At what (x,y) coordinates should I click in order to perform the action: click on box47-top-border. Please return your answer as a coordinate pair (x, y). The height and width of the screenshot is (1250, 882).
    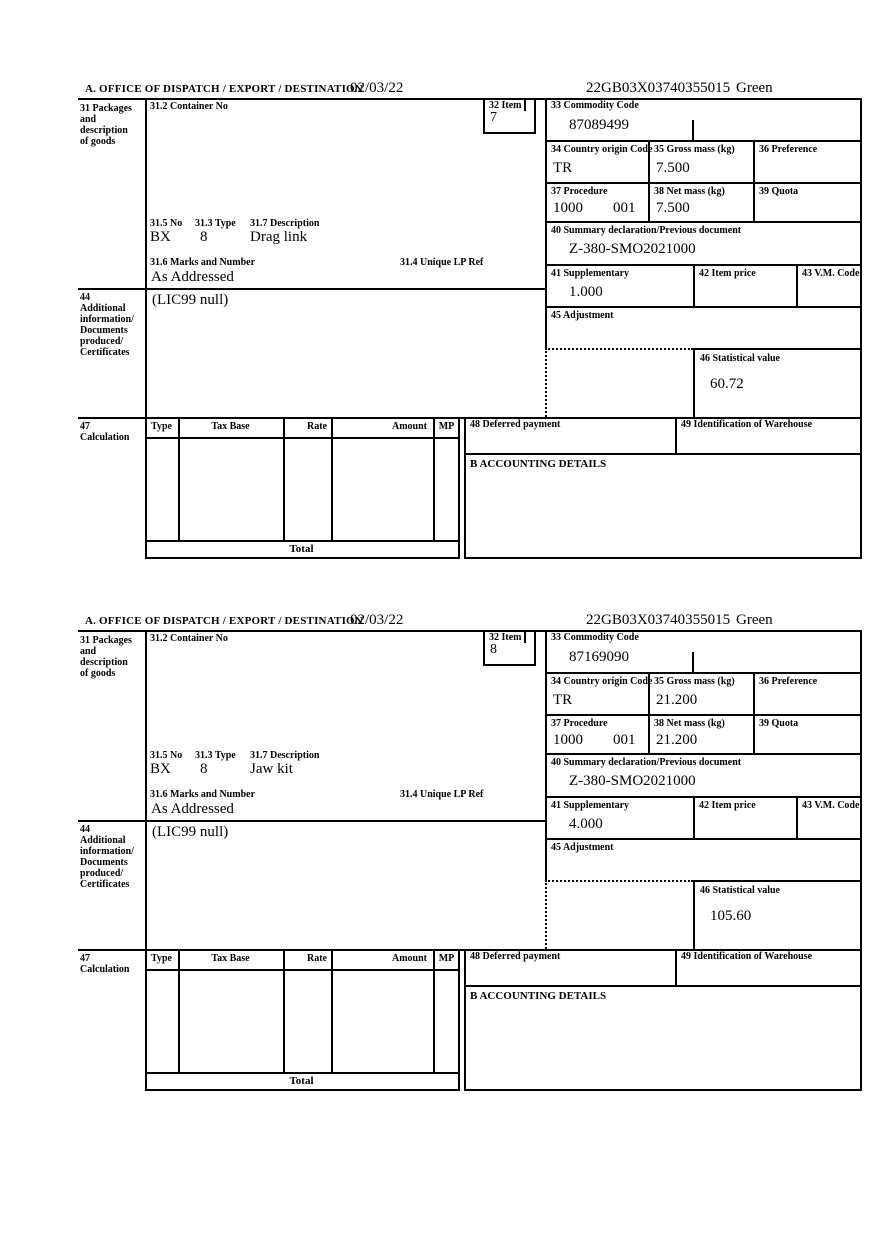
    Looking at the image, I should click on (470, 418).